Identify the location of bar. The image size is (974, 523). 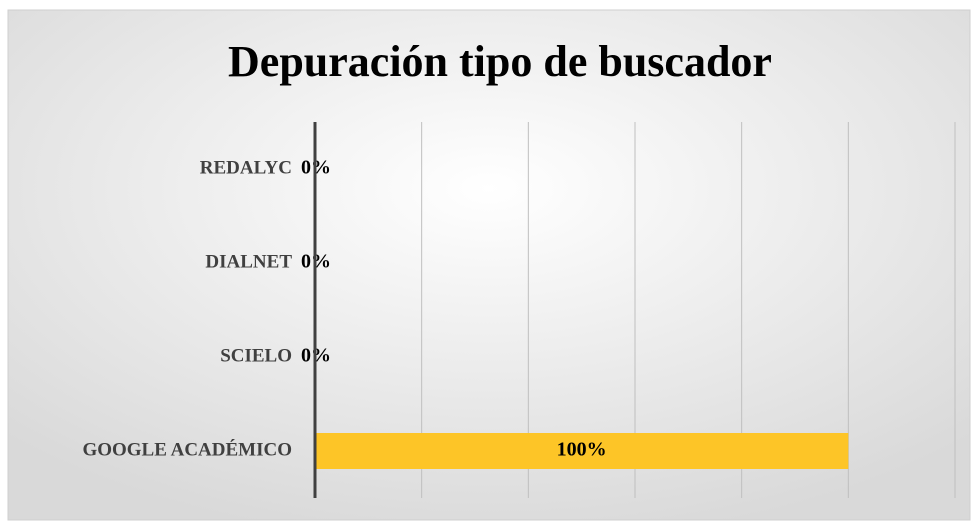
(582, 451).